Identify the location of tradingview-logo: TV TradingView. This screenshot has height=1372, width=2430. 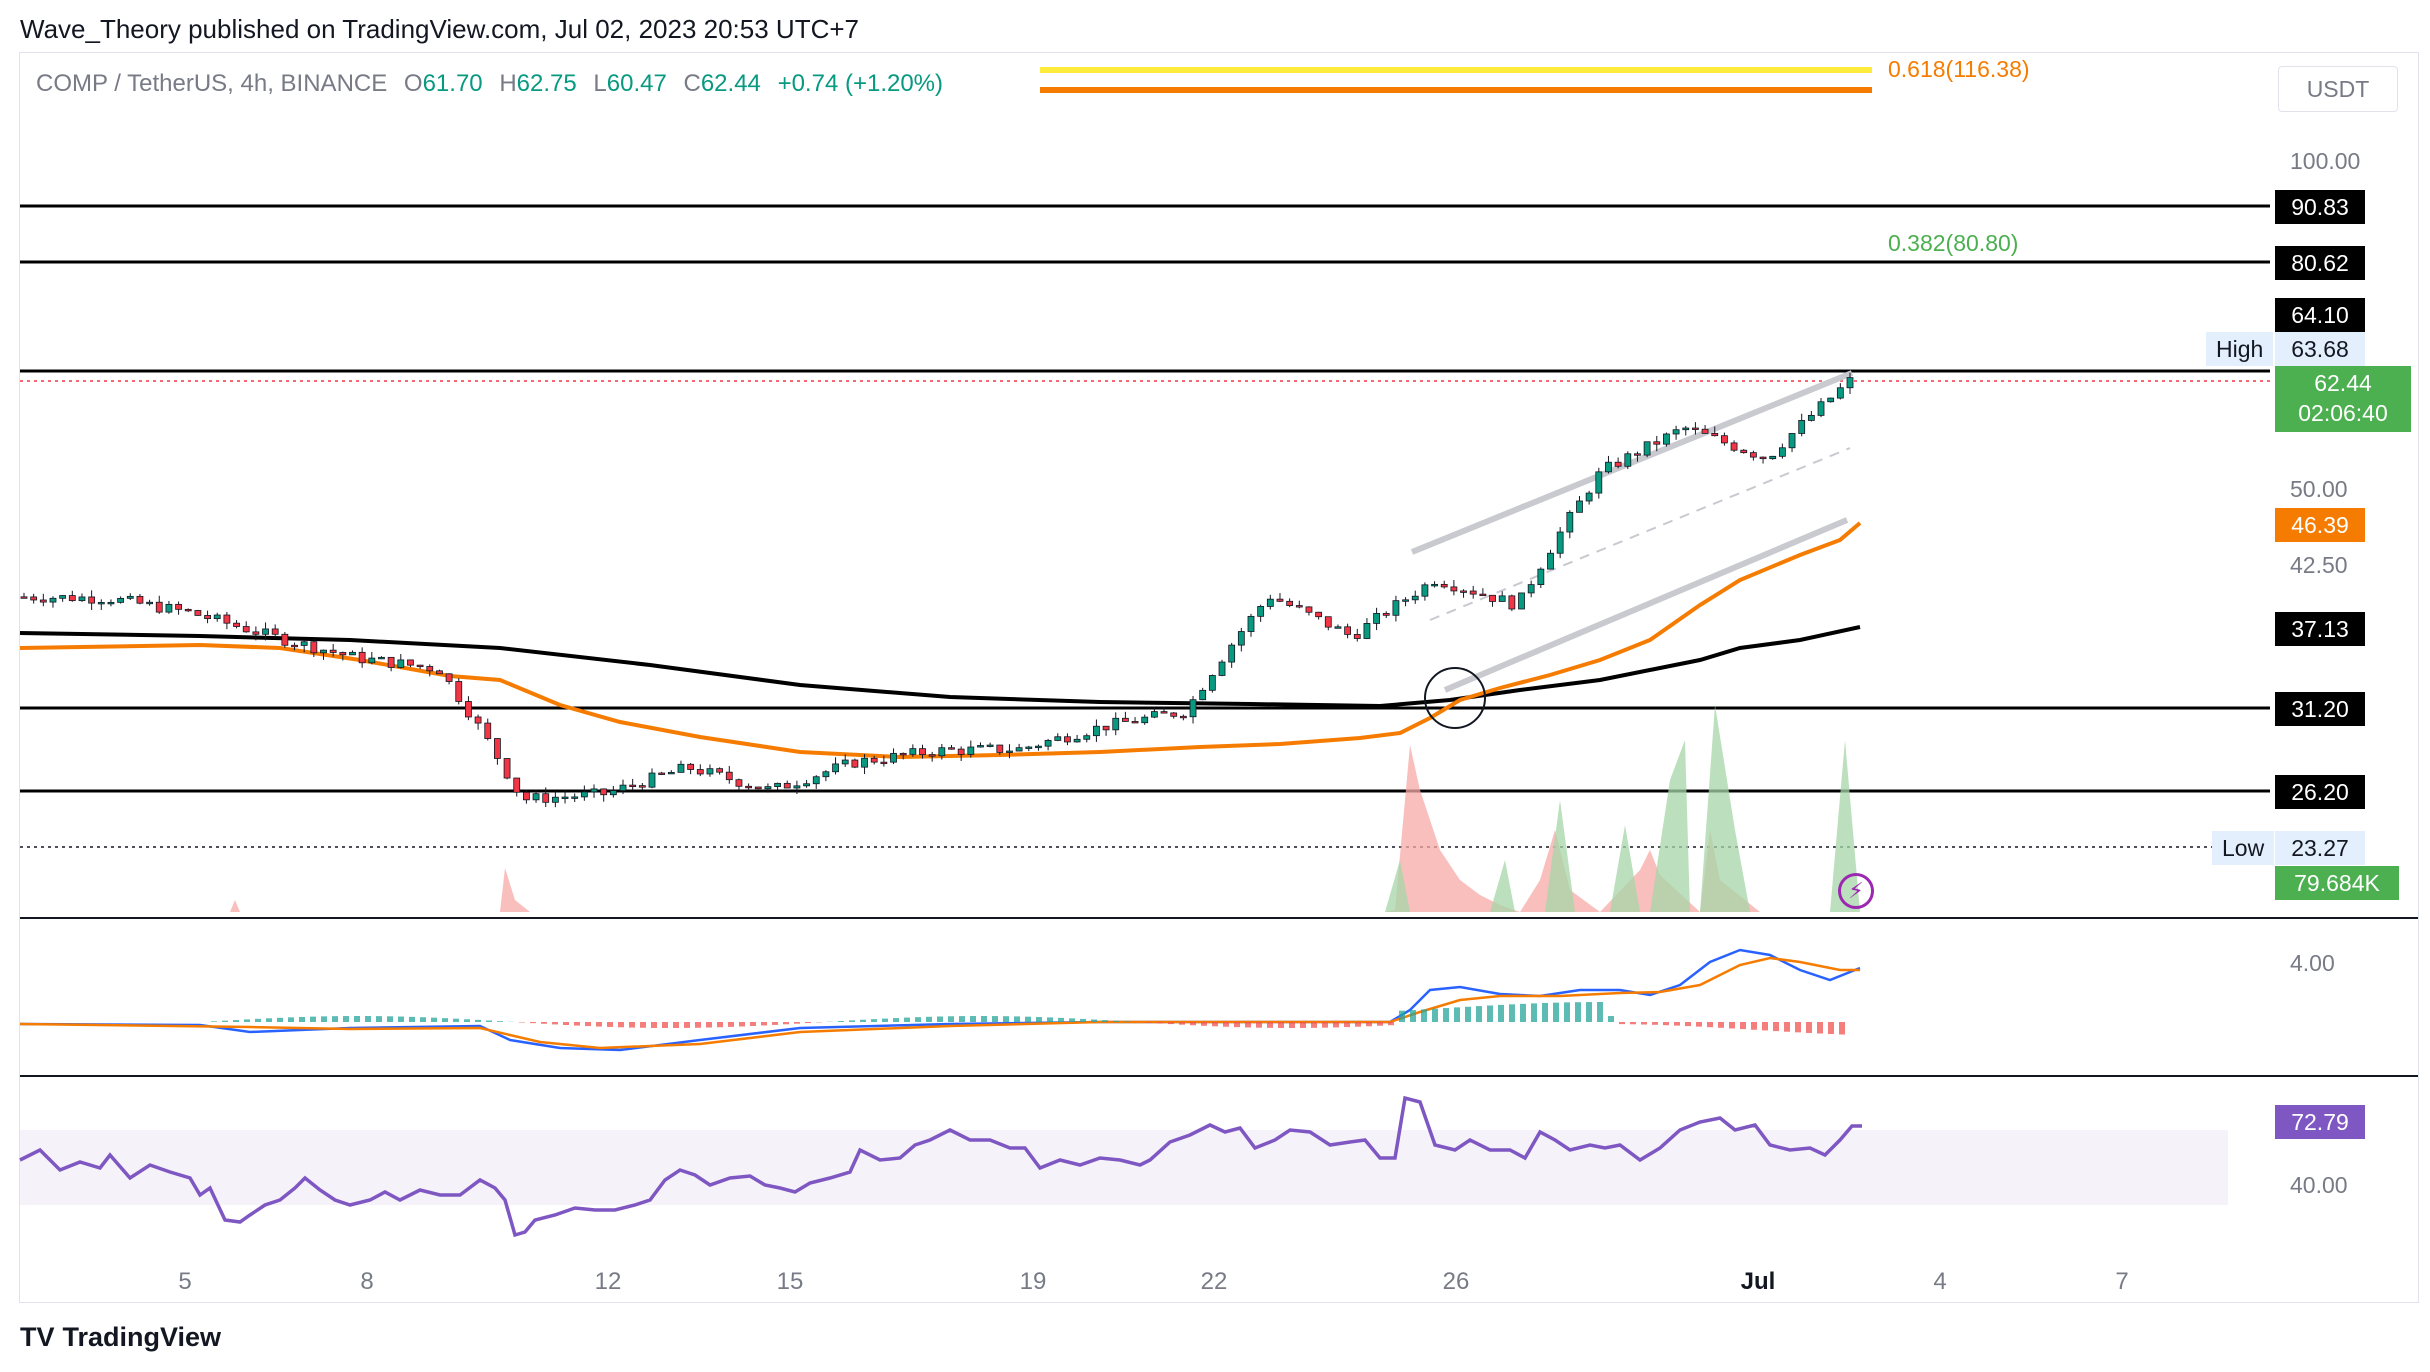
(120, 1337).